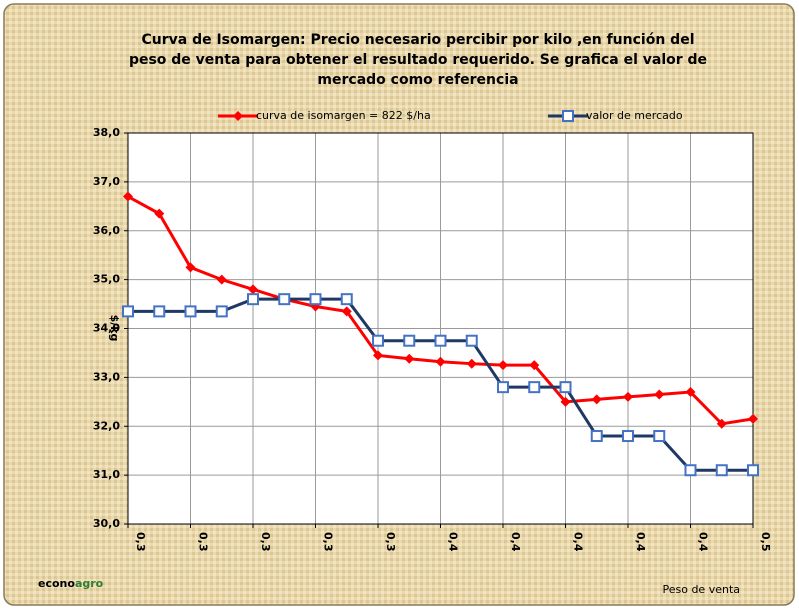 The image size is (799, 614). I want to click on legend-label: curva de isomargen = 822 $/ha, so click(343, 115).